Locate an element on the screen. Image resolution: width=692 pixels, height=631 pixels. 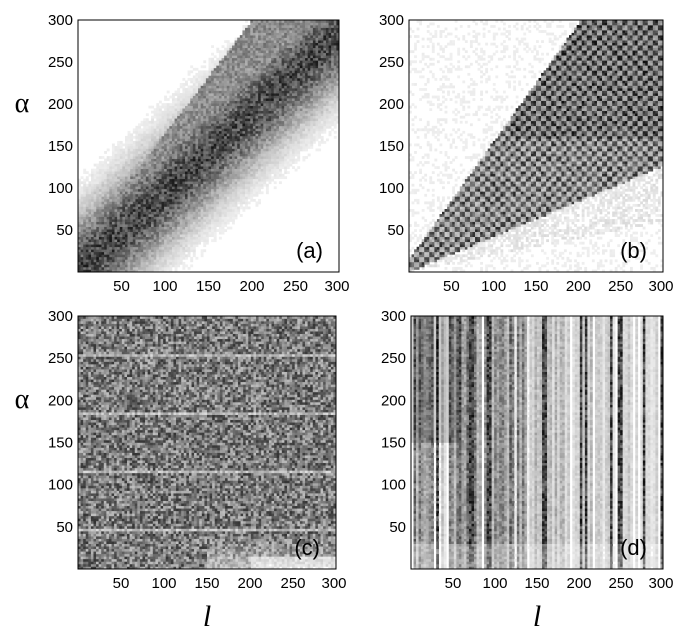
panel-label: (b) is located at coordinates (633, 250).